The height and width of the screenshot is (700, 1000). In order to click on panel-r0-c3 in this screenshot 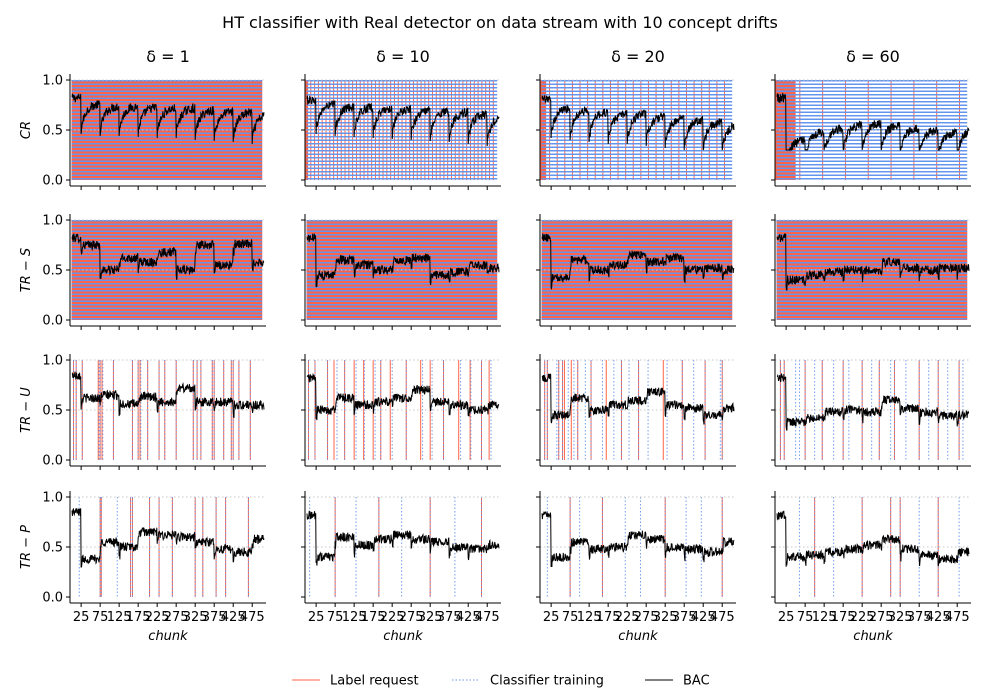, I will do `click(871, 132)`.